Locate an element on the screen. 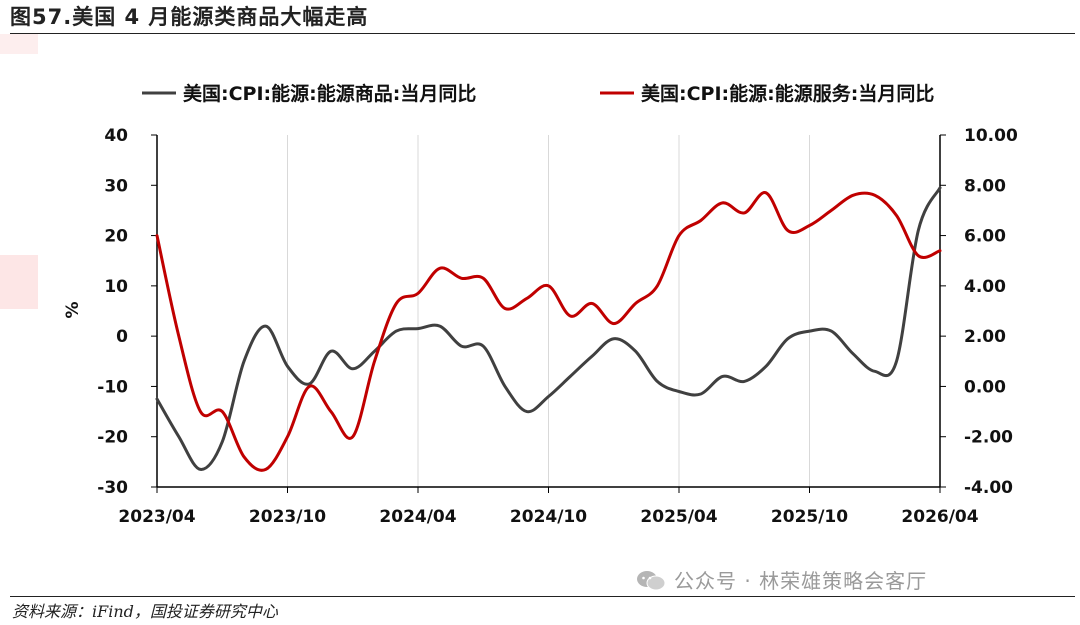  x-tick-label: 2023/10 is located at coordinates (287, 517).